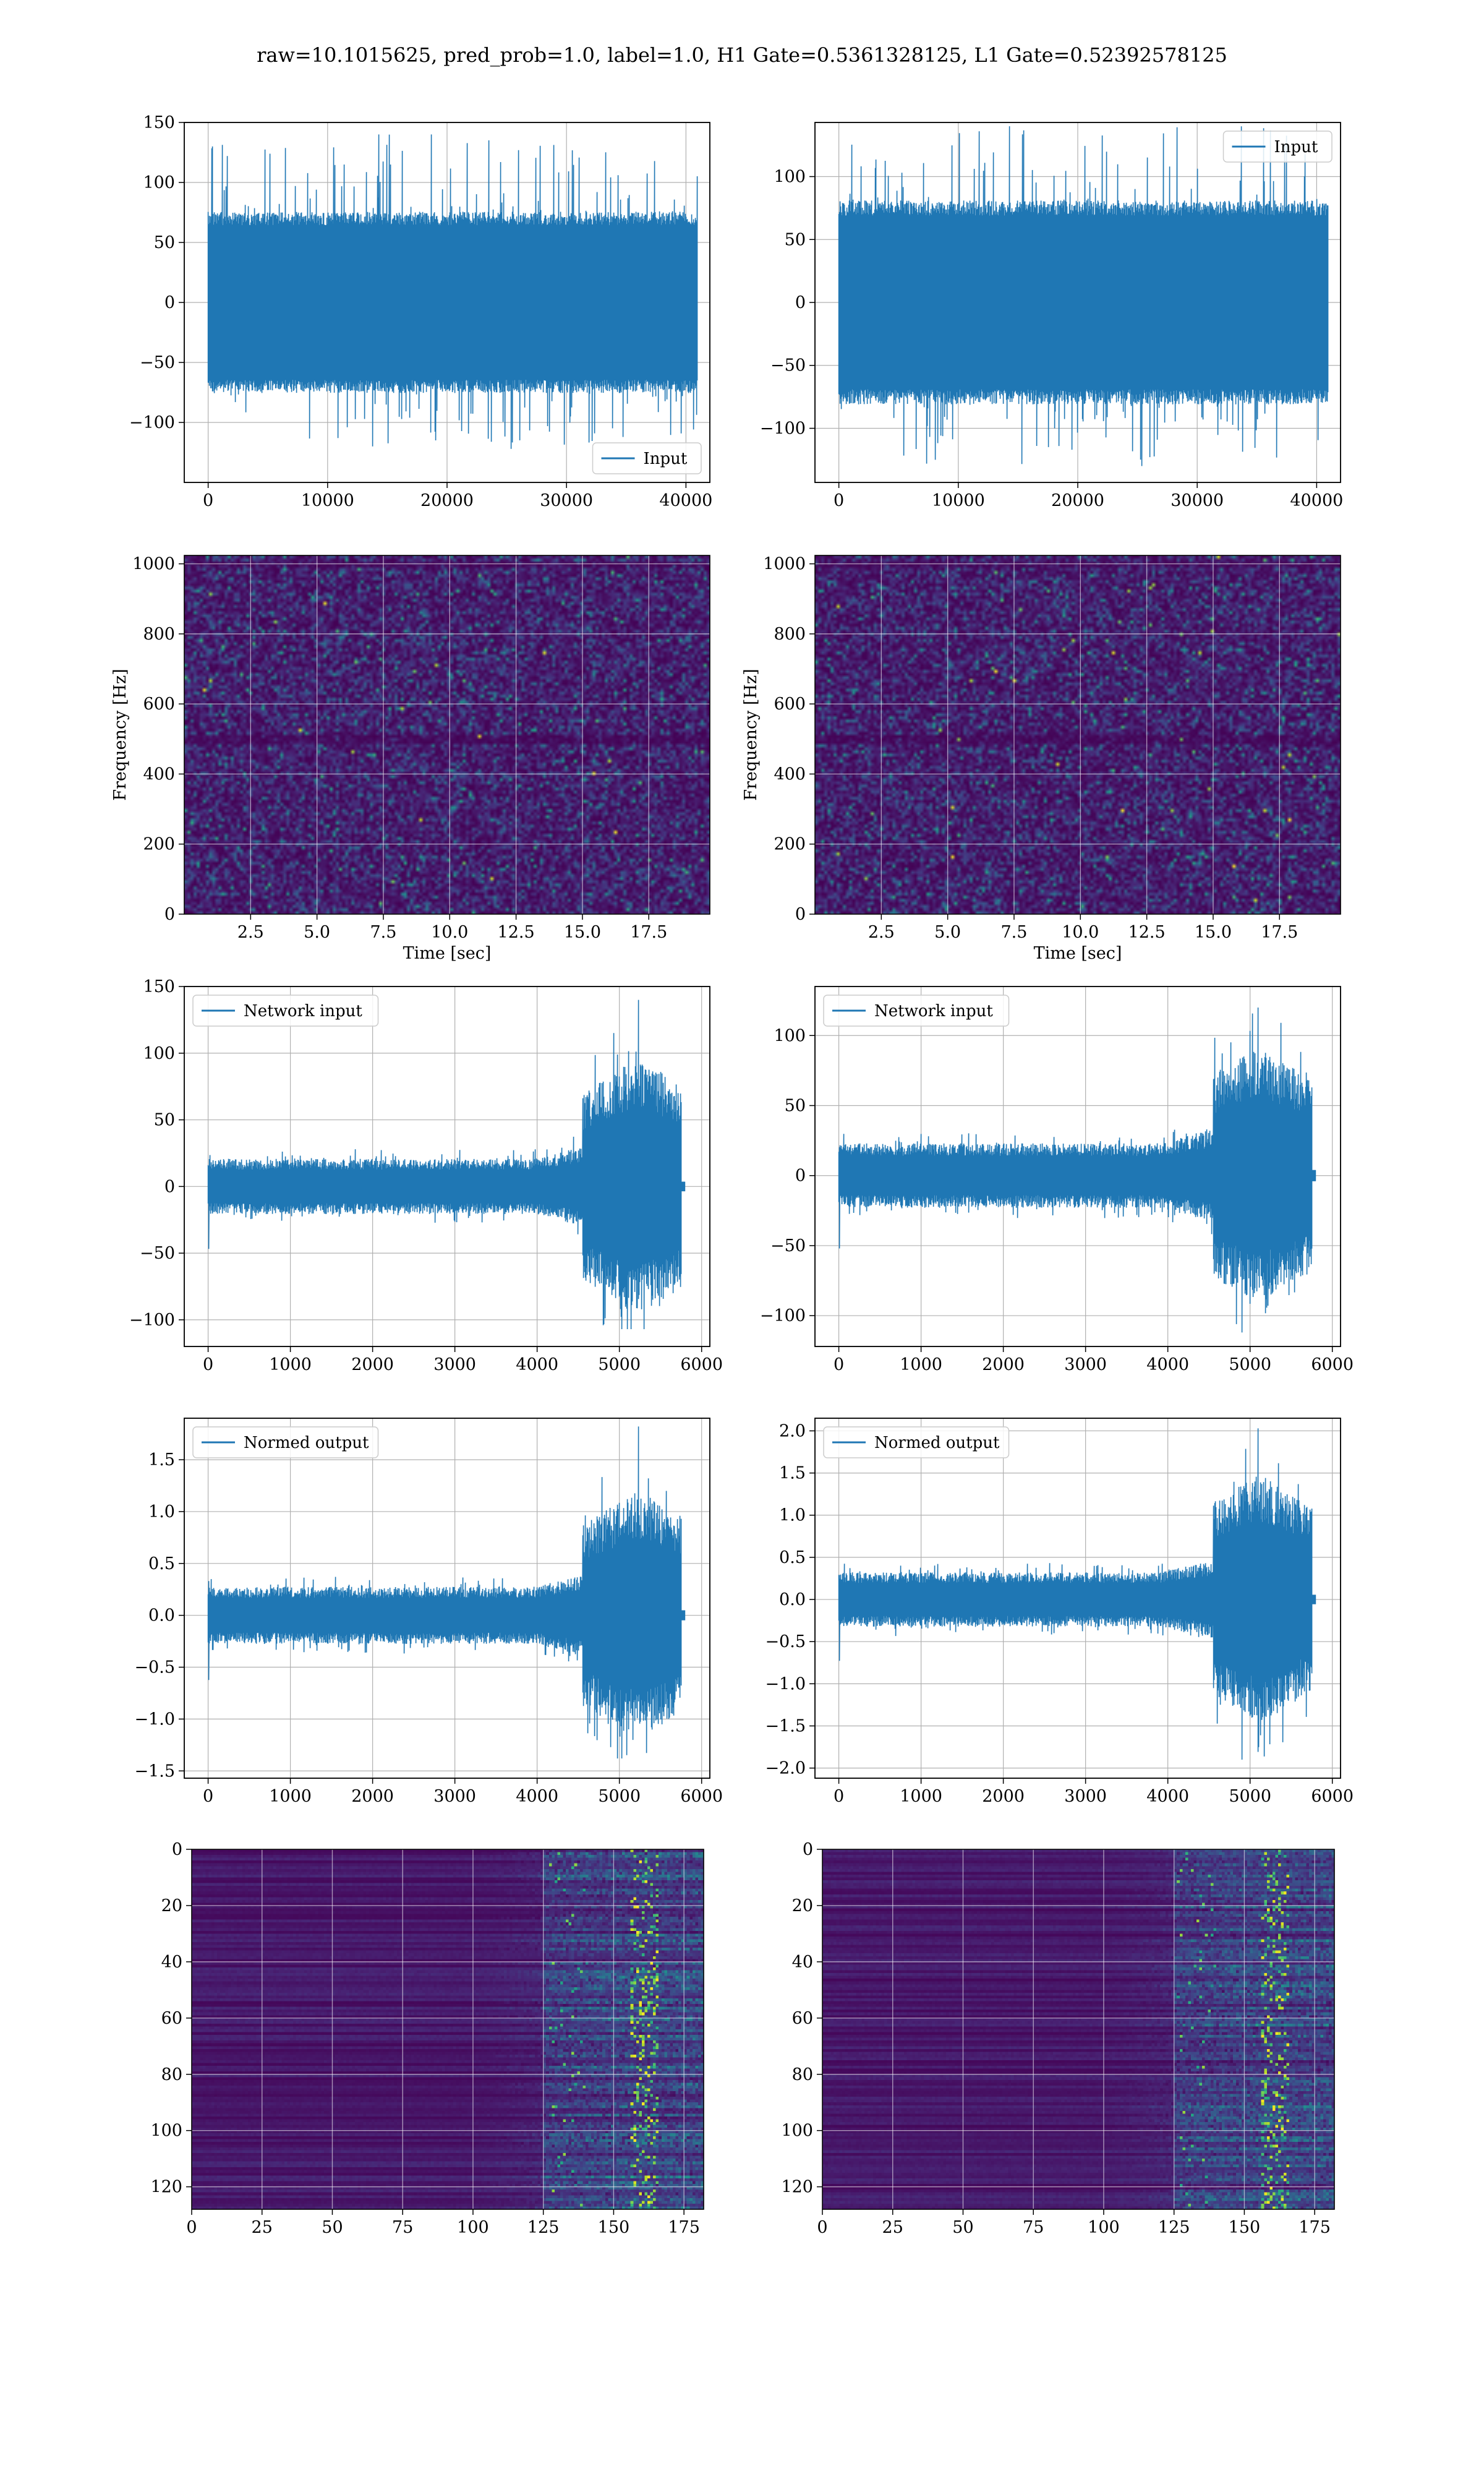 The image size is (1484, 2474). I want to click on panel-5-series-line, so click(446, 1164).